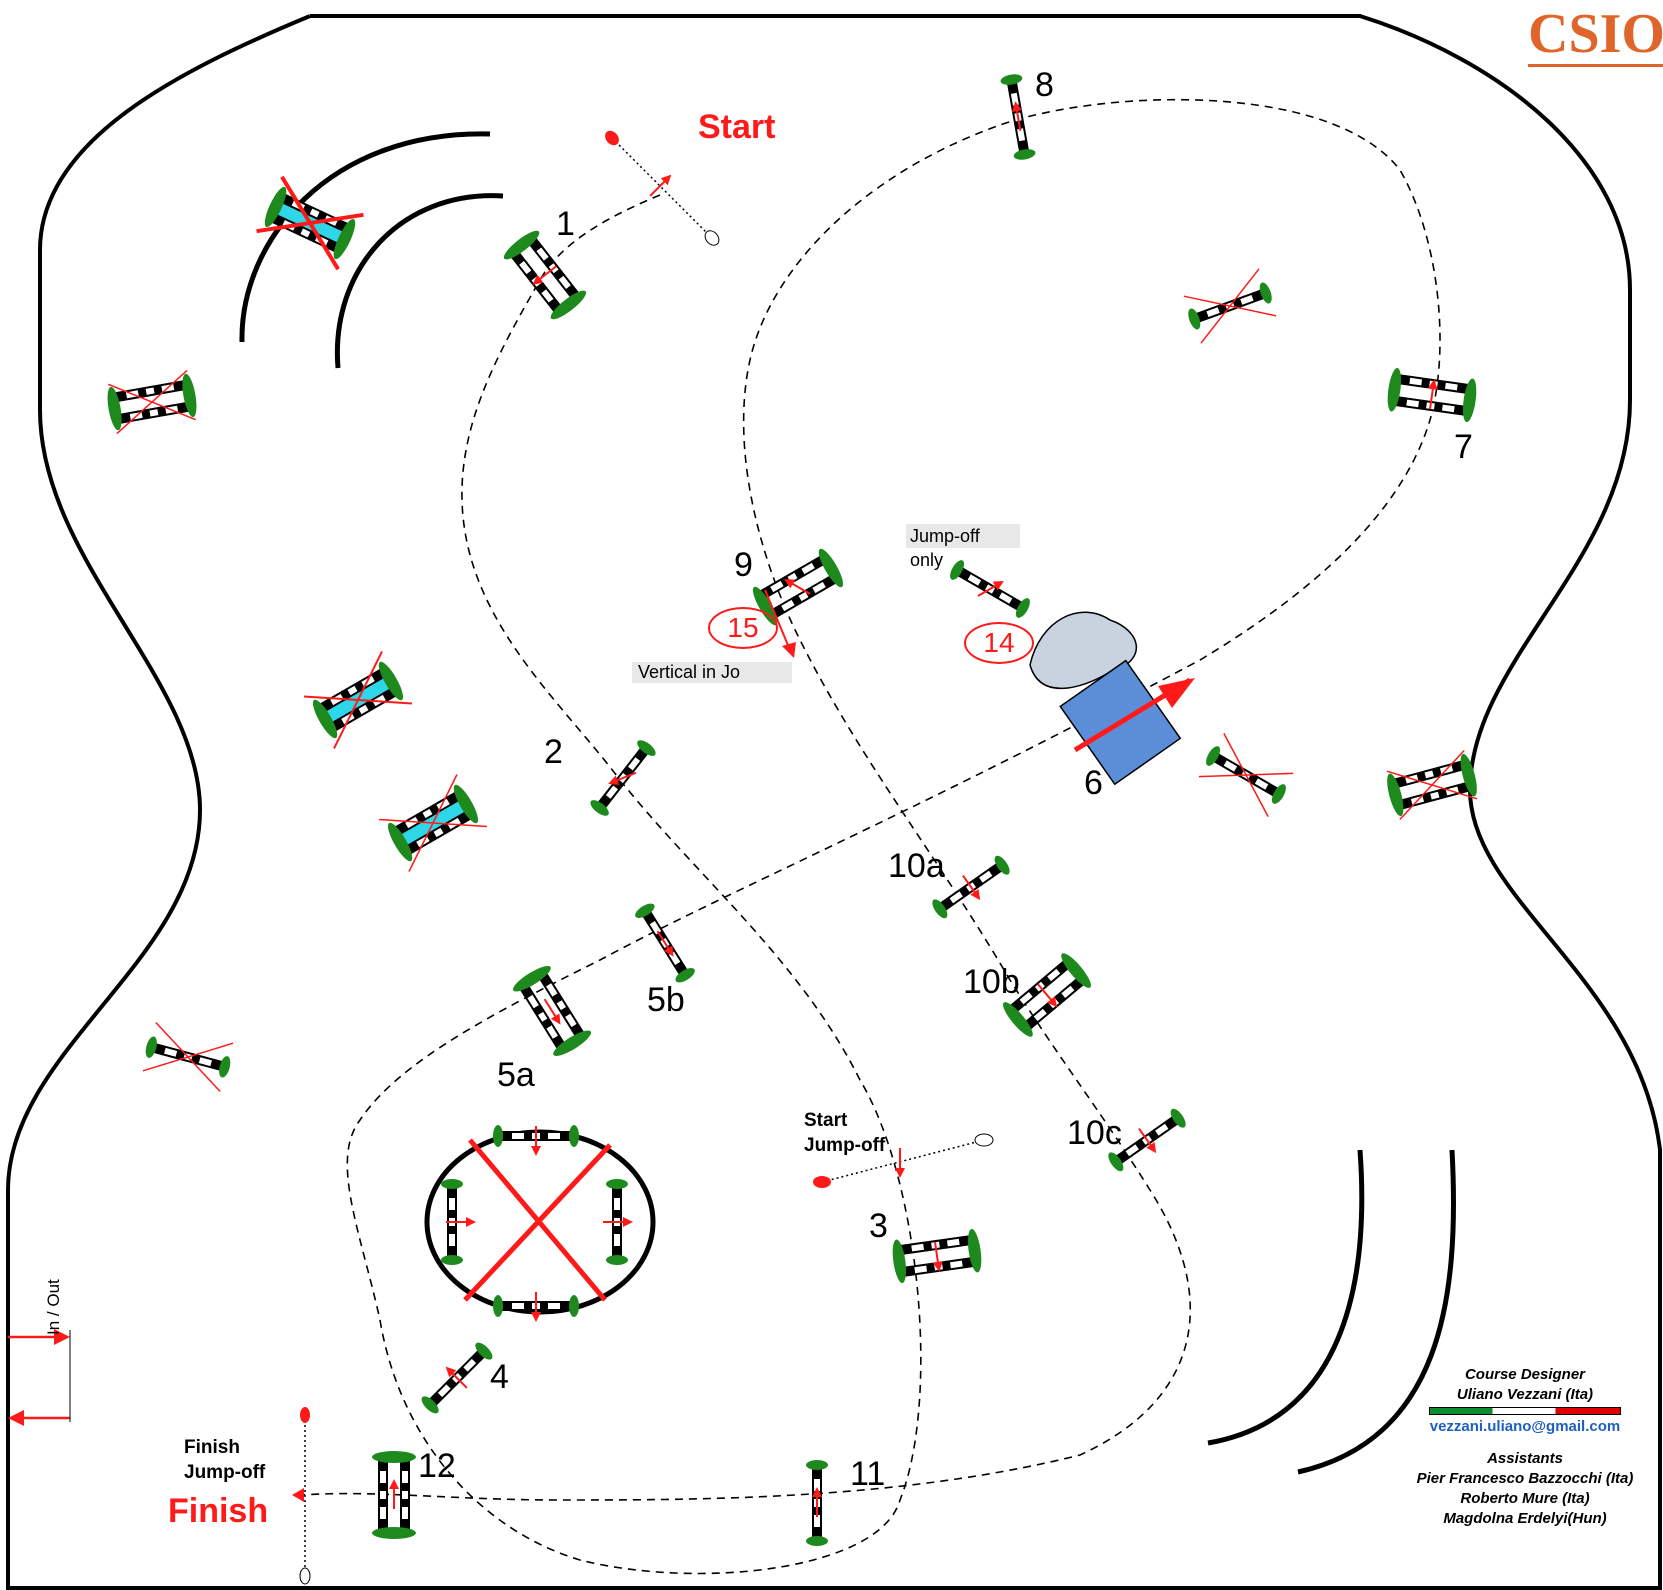  What do you see at coordinates (737, 127) in the screenshot?
I see `start-label: Start` at bounding box center [737, 127].